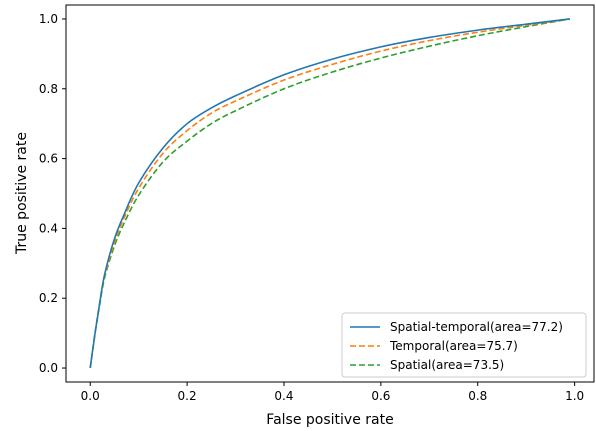 The width and height of the screenshot is (596, 431). Describe the element at coordinates (48, 159) in the screenshot. I see `y-tick-label: 0.6` at that location.